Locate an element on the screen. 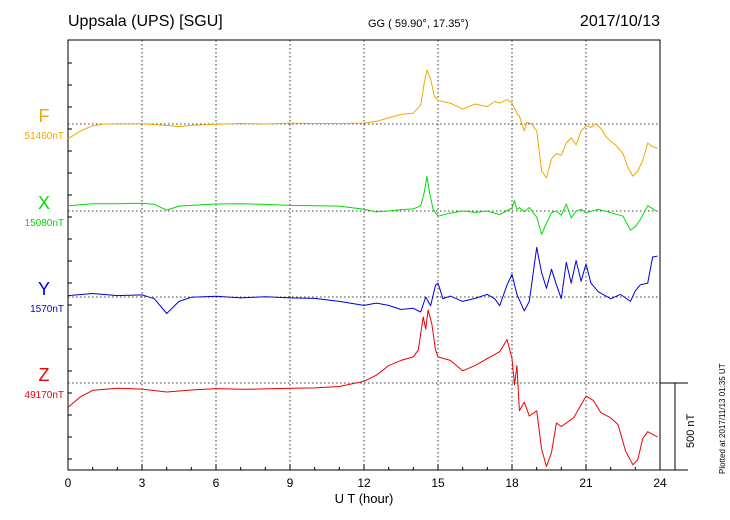 The width and height of the screenshot is (730, 520). x-tick-label-12: 12 is located at coordinates (364, 483).